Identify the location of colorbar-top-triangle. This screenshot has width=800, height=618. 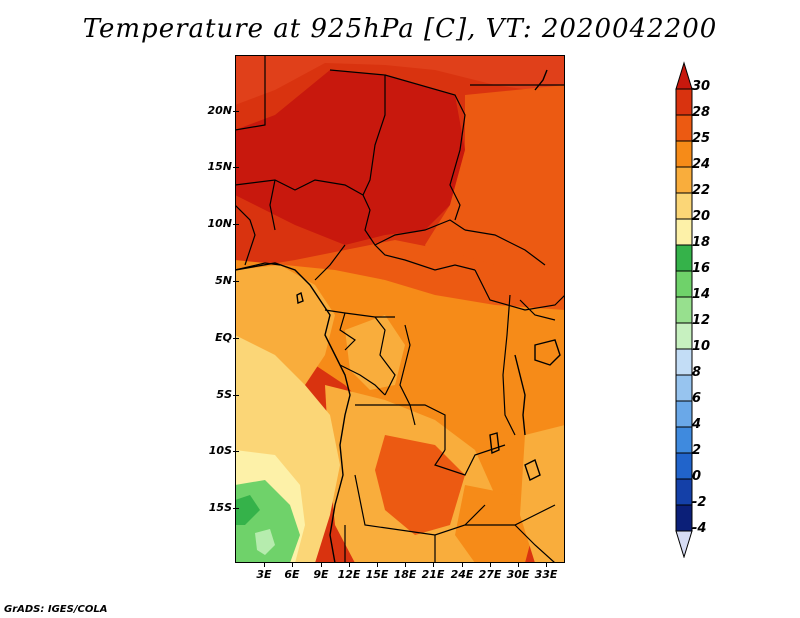
(684, 75).